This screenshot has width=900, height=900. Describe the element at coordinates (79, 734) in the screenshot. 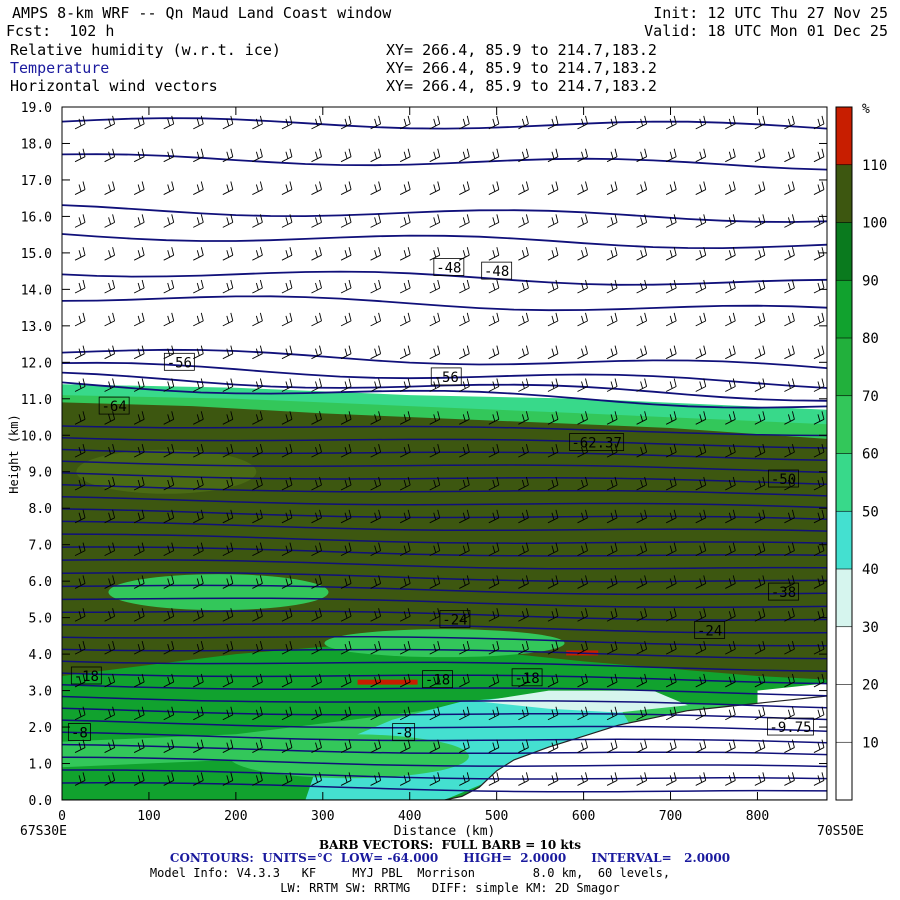

I see `contour-label: -8` at that location.